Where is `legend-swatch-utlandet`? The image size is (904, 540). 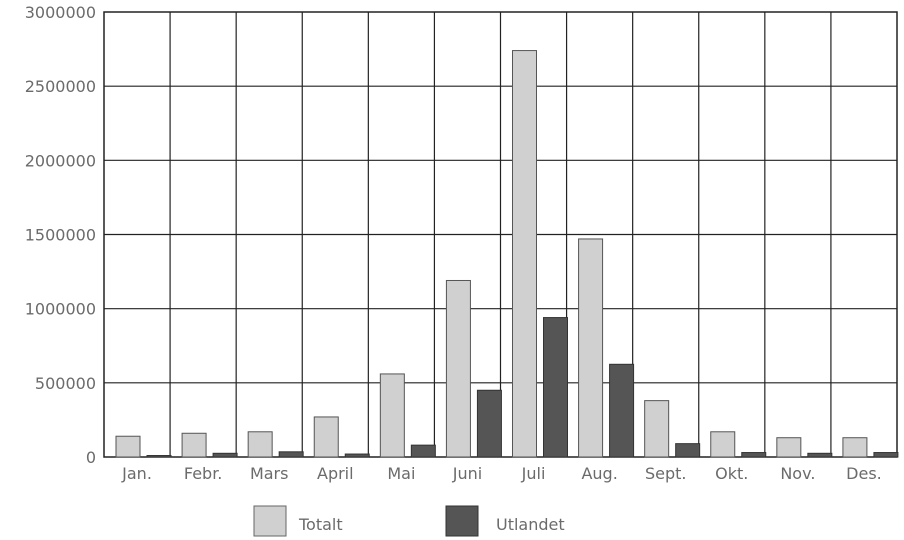
legend-swatch-utlandet is located at coordinates (462, 521).